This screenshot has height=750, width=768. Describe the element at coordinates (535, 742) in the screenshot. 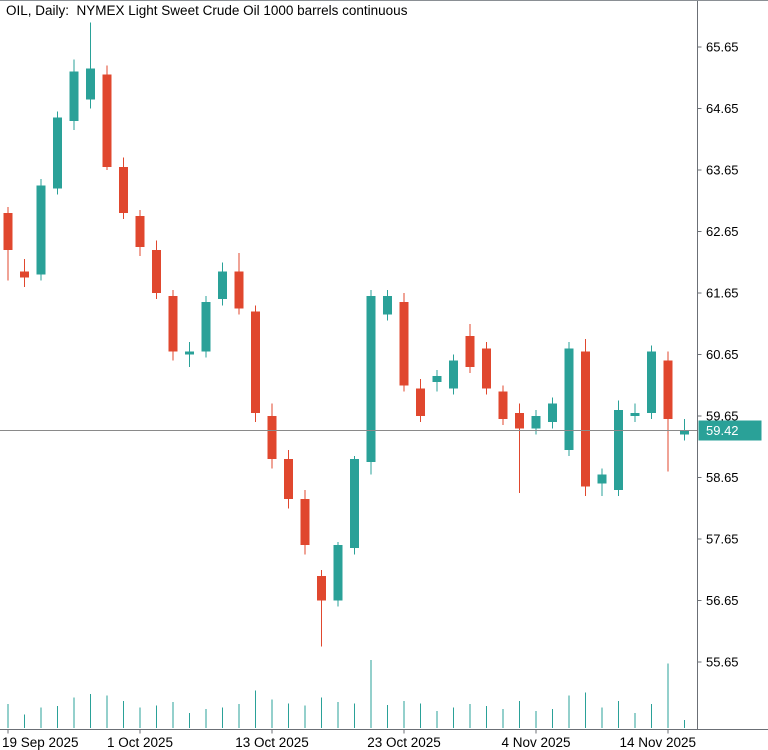

I see `x-axis-label: 4 Nov 2025` at that location.